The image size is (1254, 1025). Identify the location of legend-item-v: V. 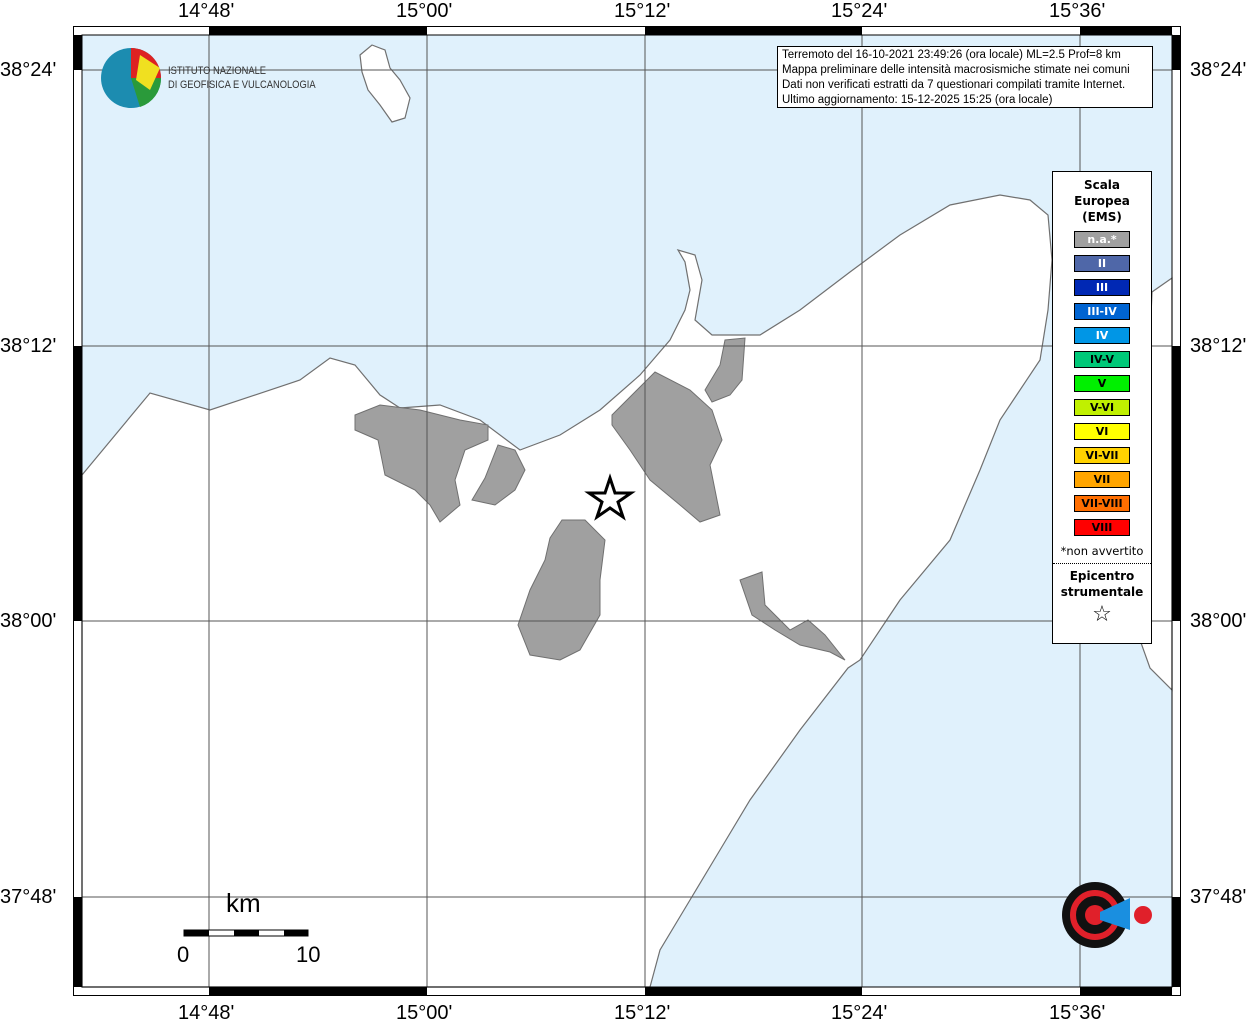
(1102, 383).